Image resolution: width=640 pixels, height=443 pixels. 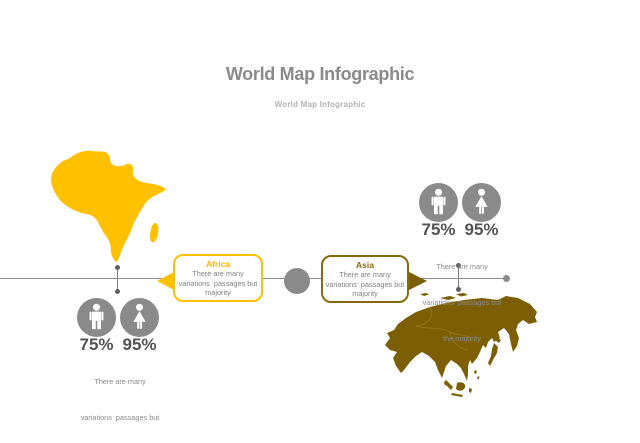 I want to click on connector-right-bottom-dot, so click(x=458, y=289).